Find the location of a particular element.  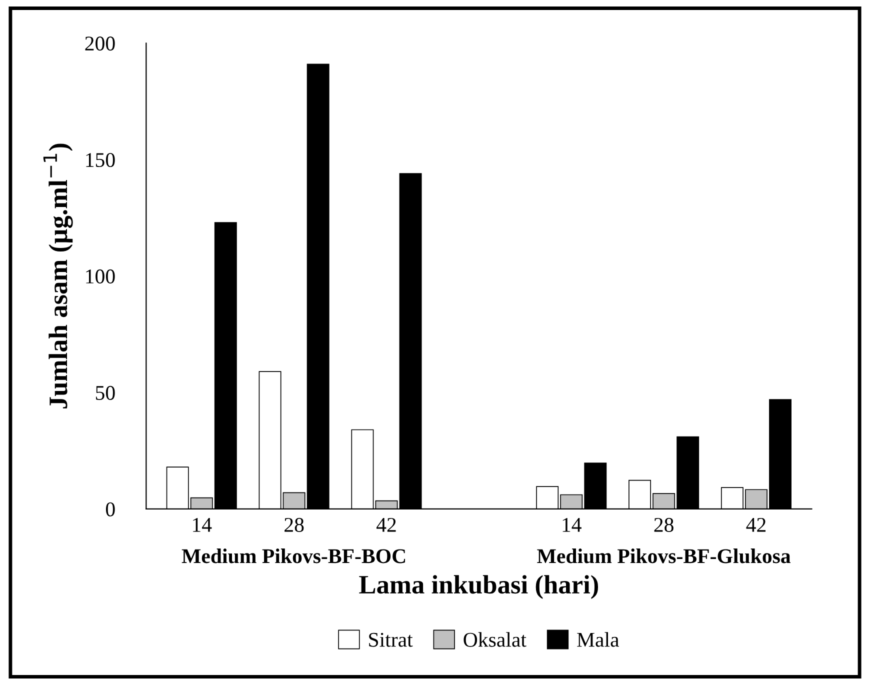

text: Medium Pikovs-BF-Glukosa is located at coordinates (664, 556).